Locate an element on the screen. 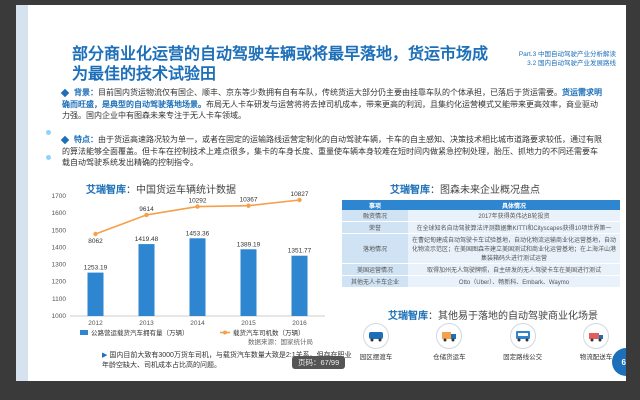  cargo-truck-icon is located at coordinates (449, 336).